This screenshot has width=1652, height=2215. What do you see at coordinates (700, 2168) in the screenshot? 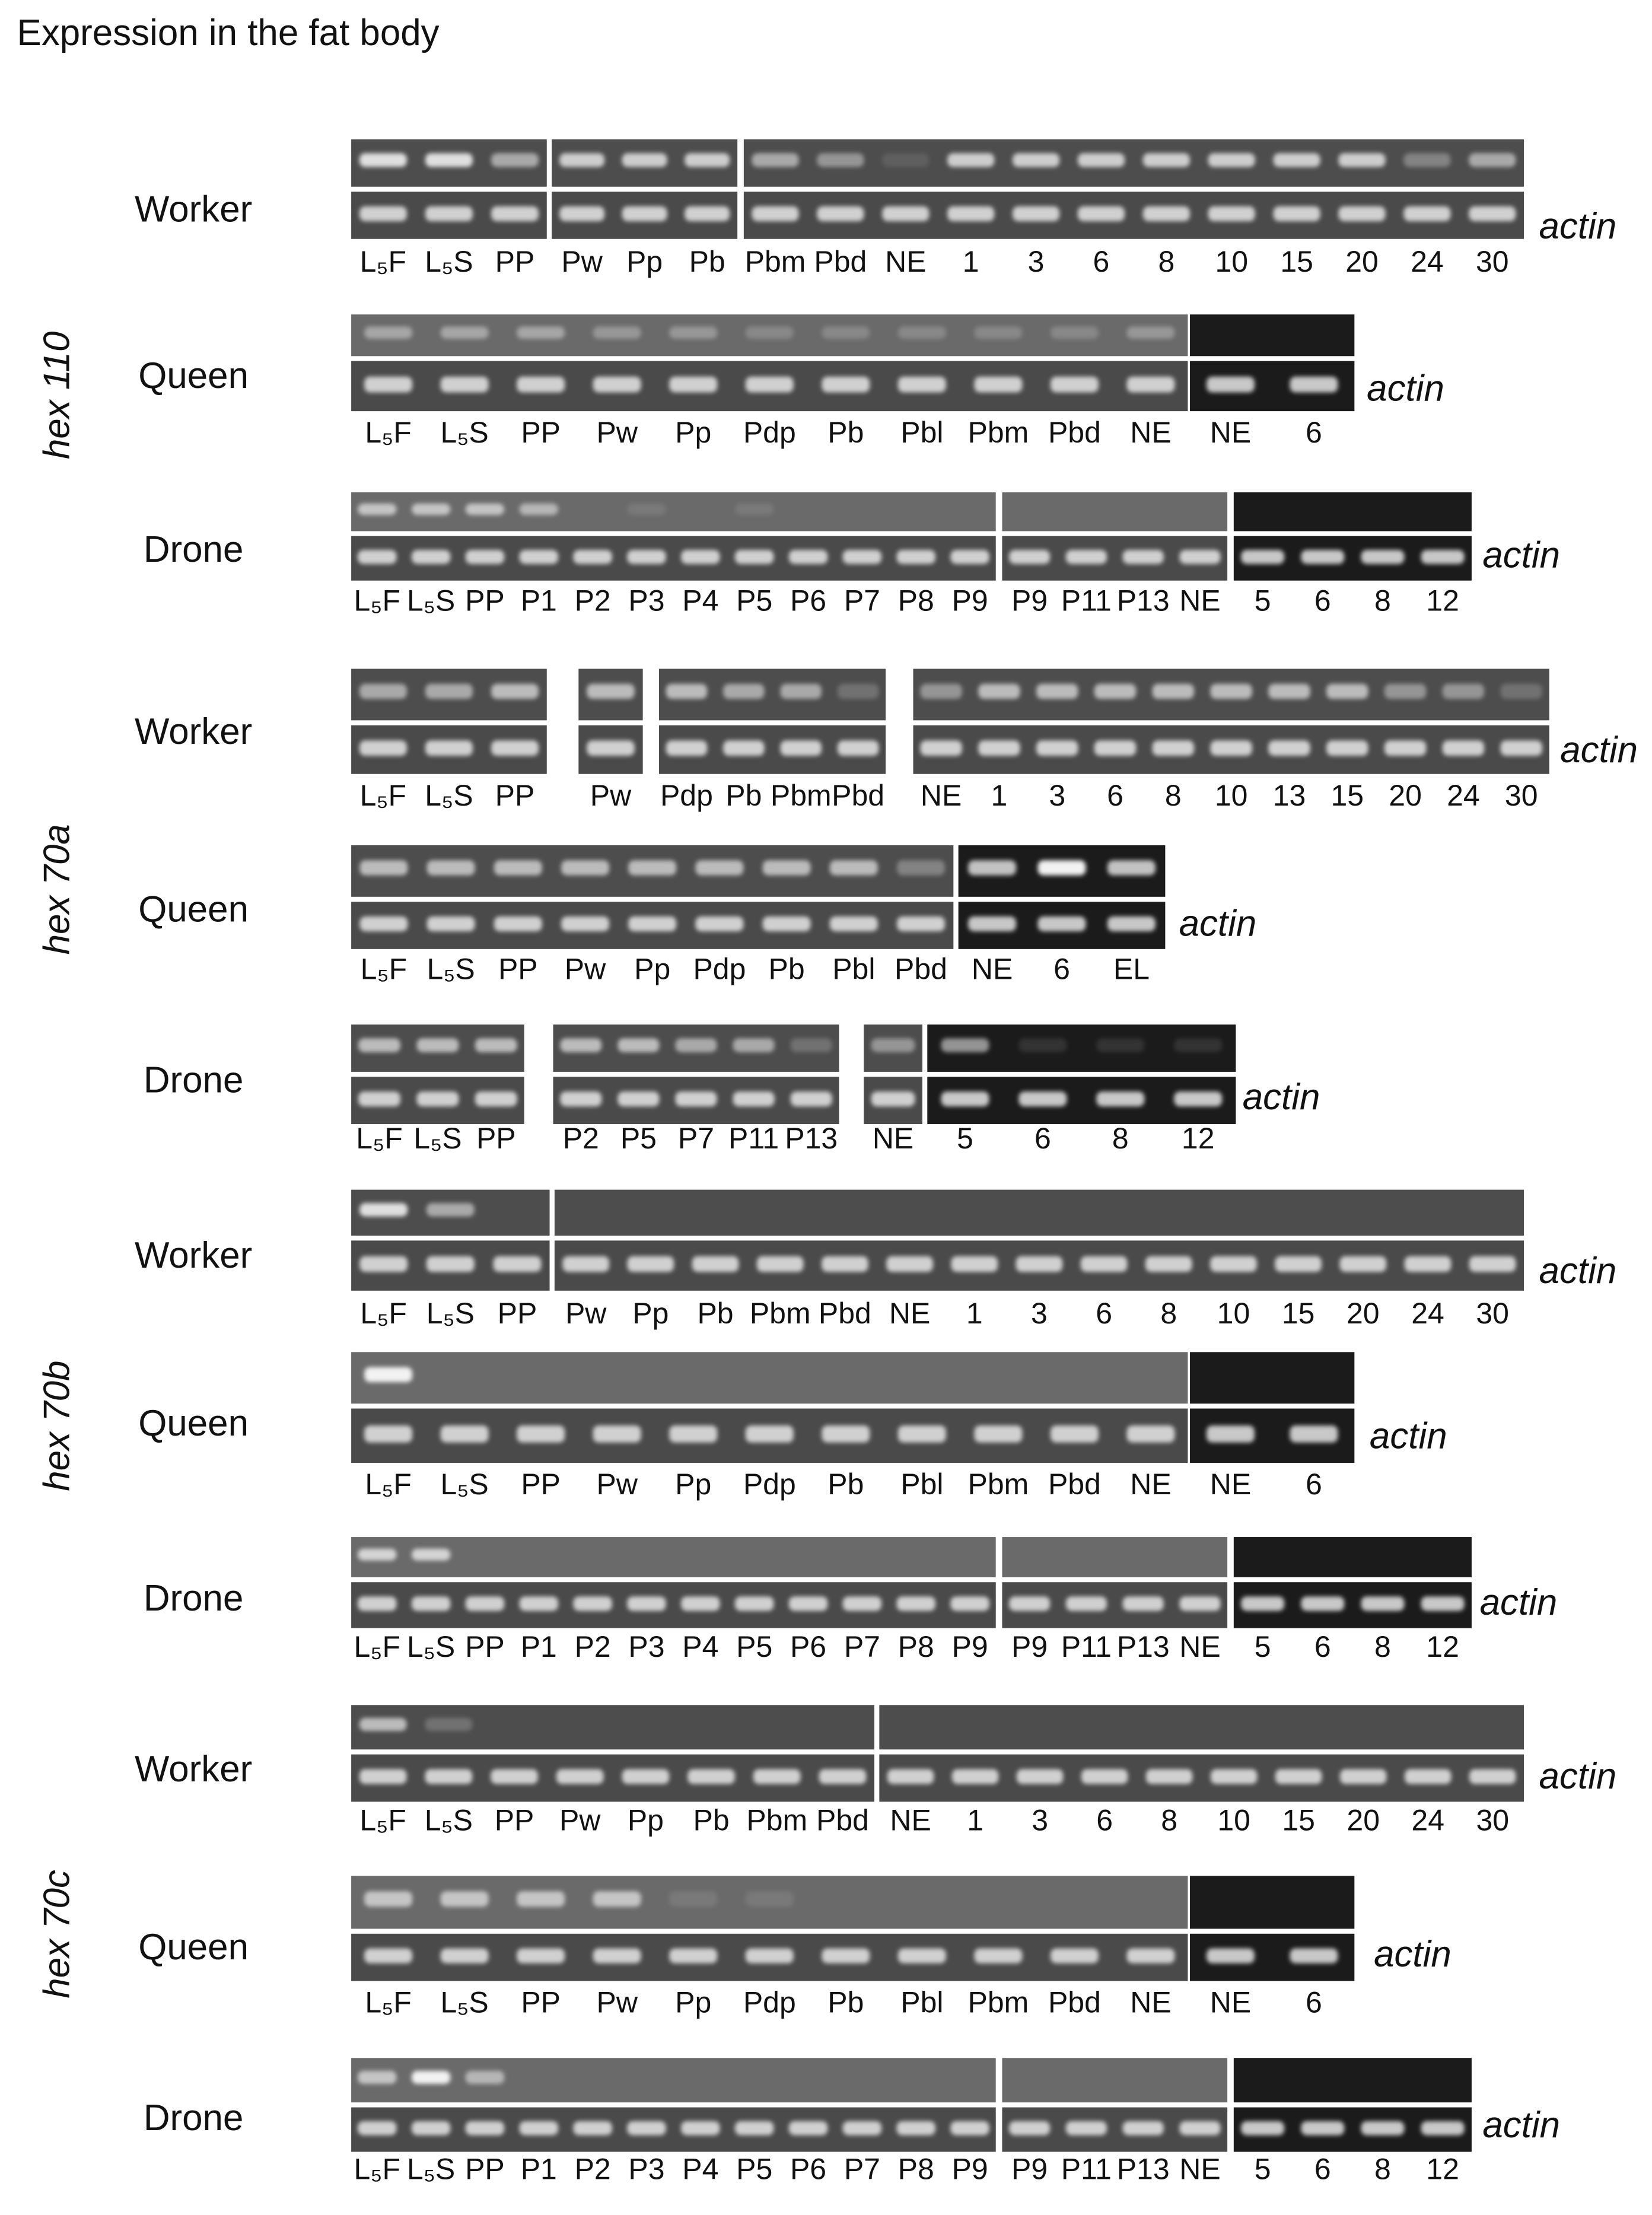
I see `lane-label: P4` at bounding box center [700, 2168].